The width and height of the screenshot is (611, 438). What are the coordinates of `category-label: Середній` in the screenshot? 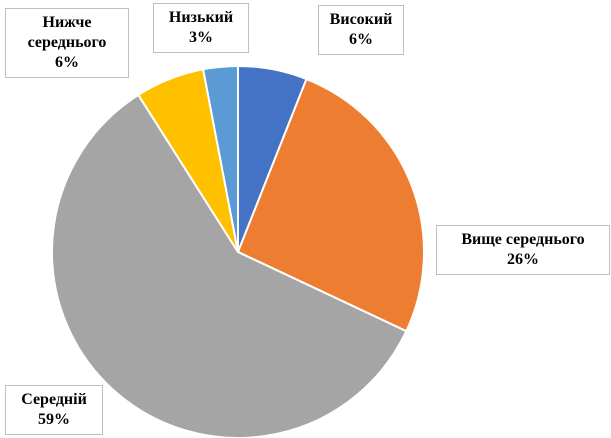 It's located at (54, 399).